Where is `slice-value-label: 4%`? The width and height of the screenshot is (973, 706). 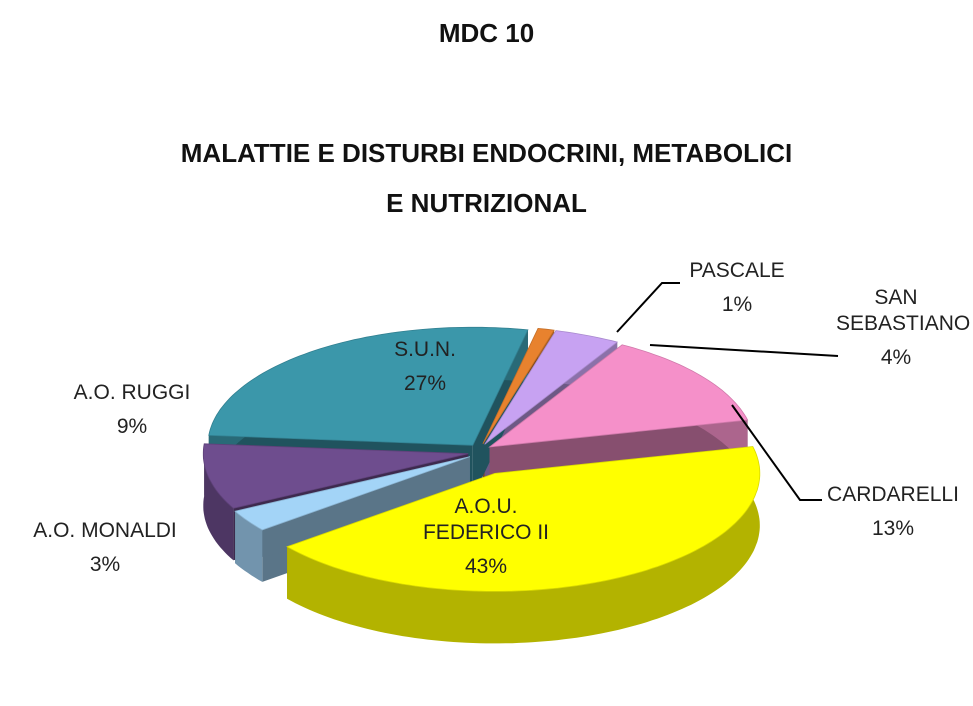 slice-value-label: 4% is located at coordinates (896, 357).